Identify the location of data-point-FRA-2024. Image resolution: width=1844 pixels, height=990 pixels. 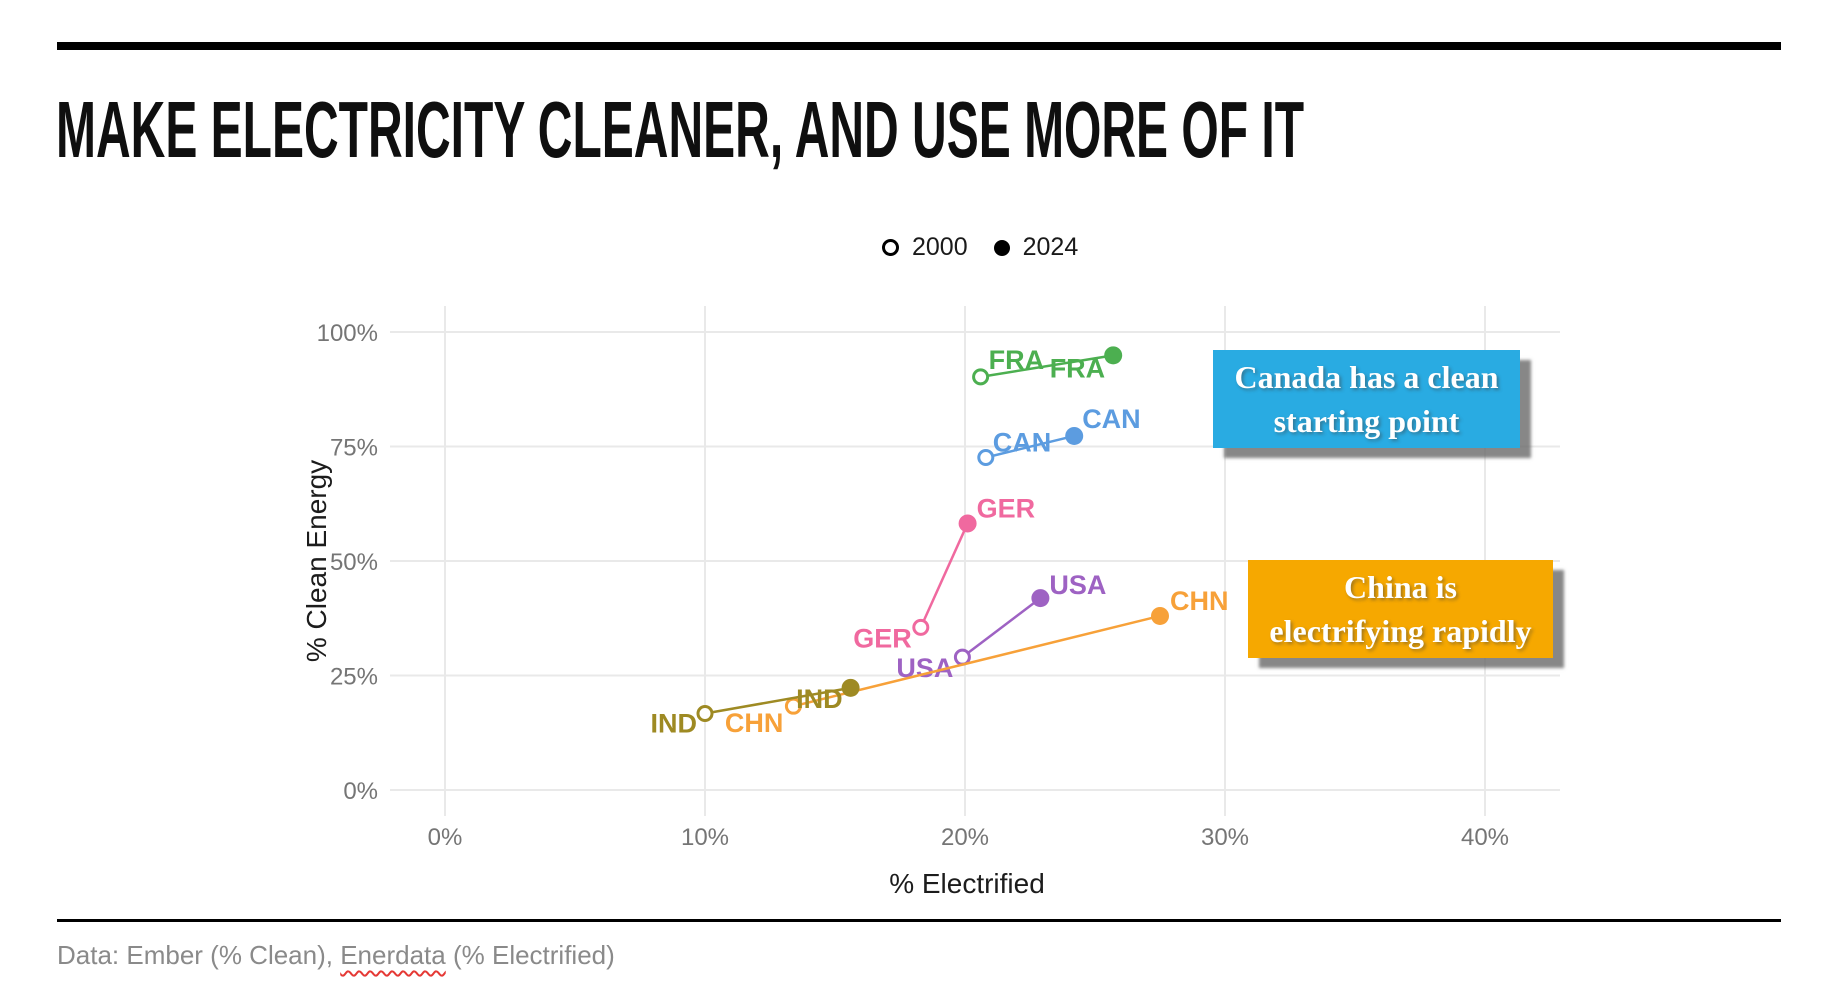
(1113, 355).